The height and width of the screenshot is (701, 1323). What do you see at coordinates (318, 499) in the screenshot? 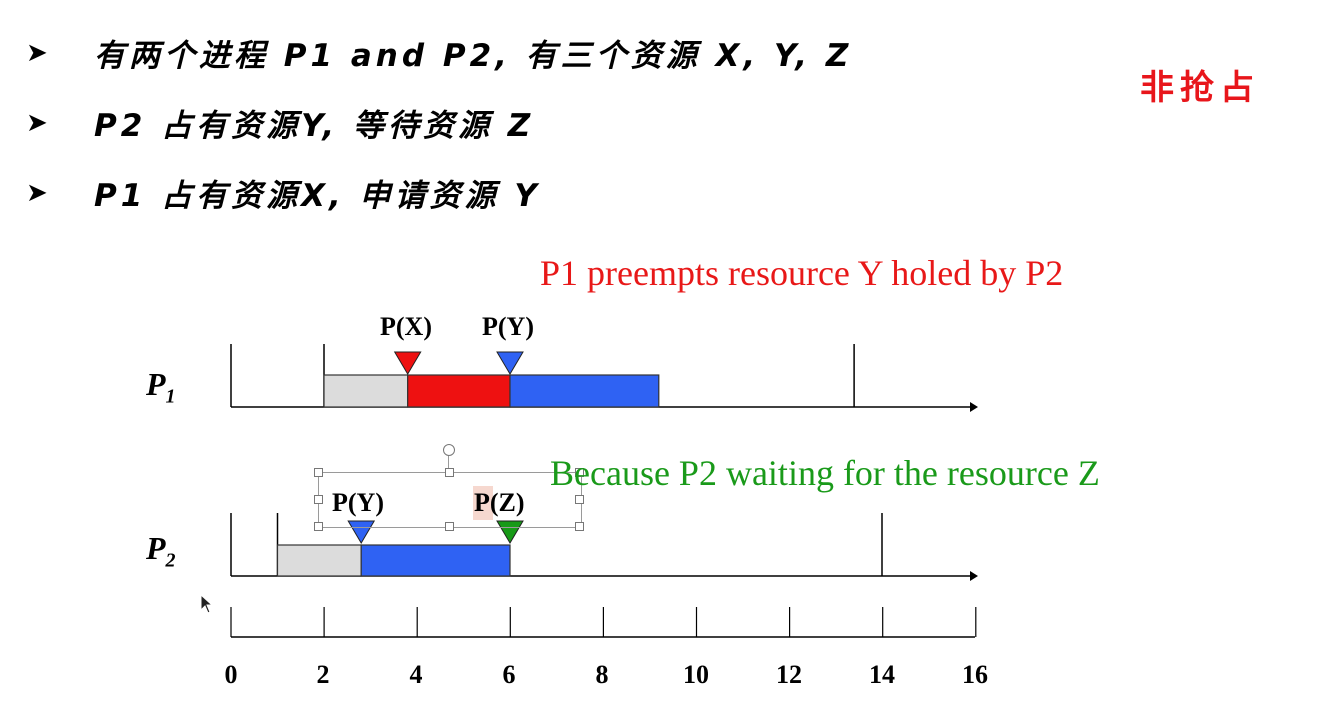
I see `resize-handle-w` at bounding box center [318, 499].